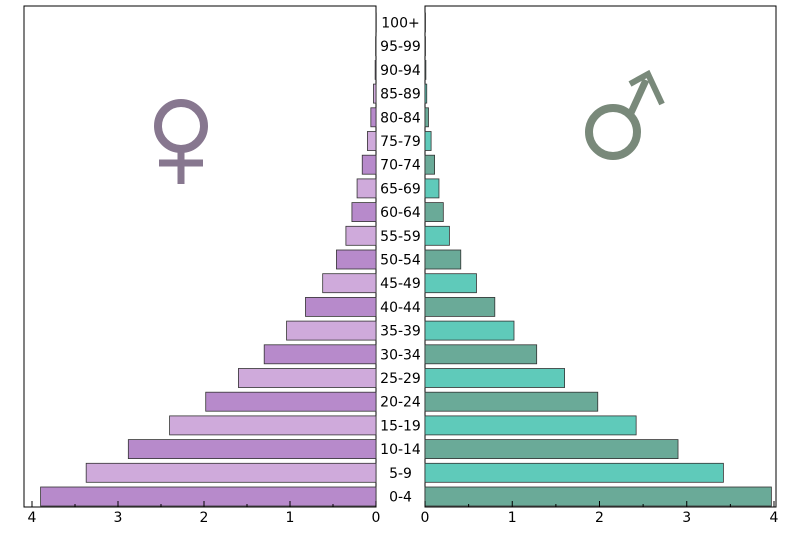 The image size is (800, 533). Describe the element at coordinates (32, 518) in the screenshot. I see `female-tick-label-4: 4` at that location.